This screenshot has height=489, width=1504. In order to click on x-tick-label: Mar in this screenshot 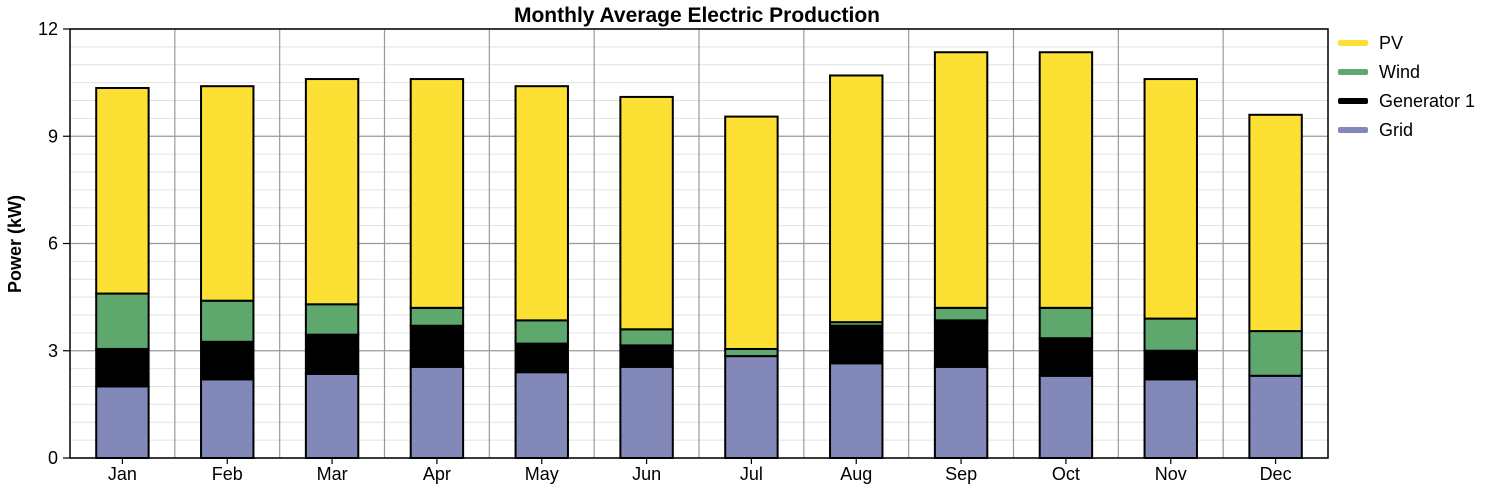, I will do `click(332, 474)`.